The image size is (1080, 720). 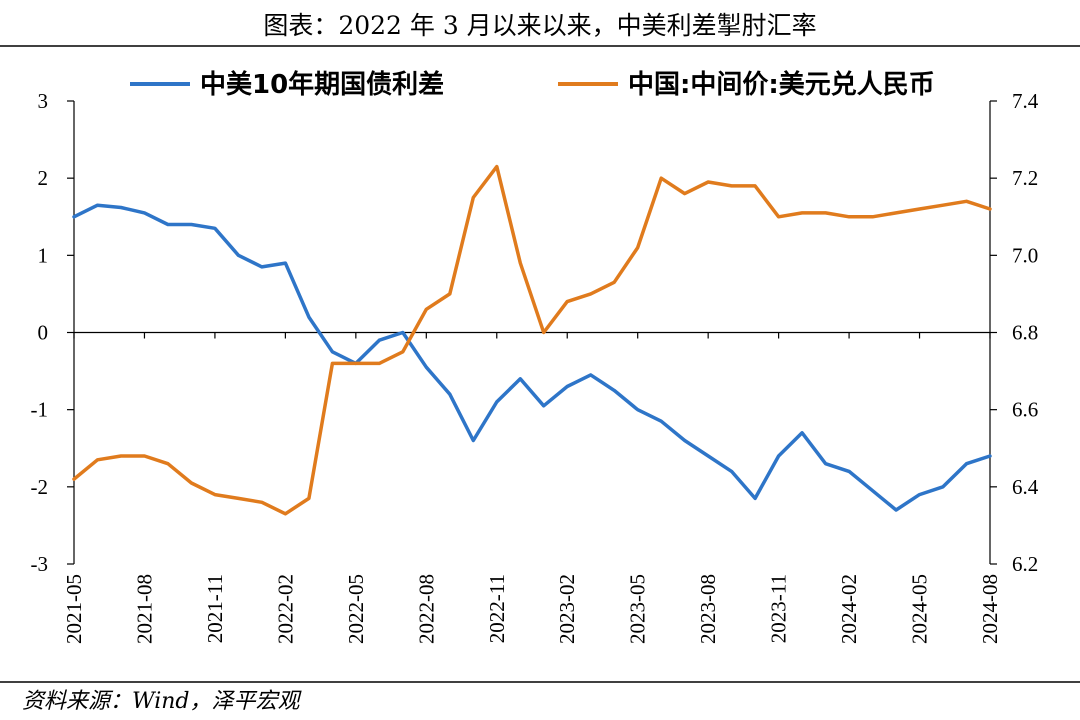 I want to click on x-tick-label: 2021-05, so click(x=74, y=609).